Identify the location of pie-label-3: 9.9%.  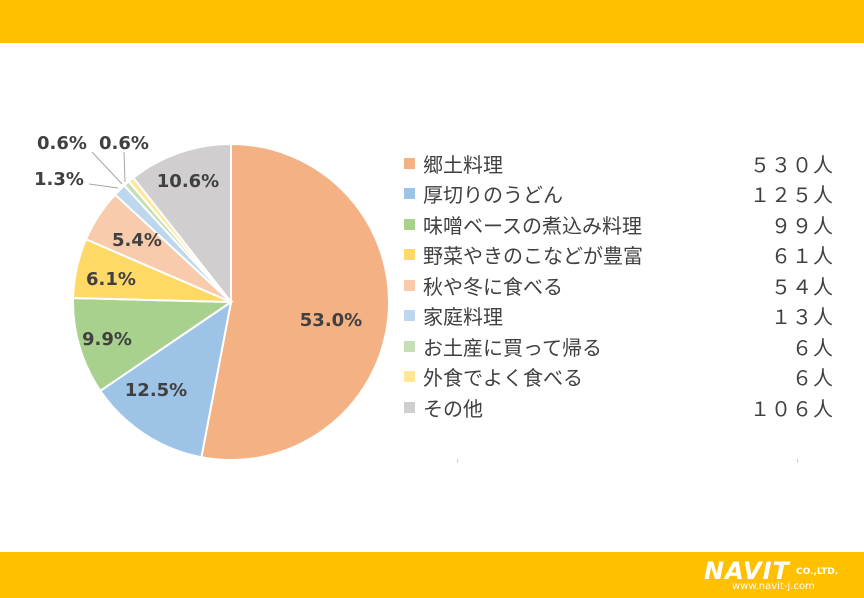
(107, 339).